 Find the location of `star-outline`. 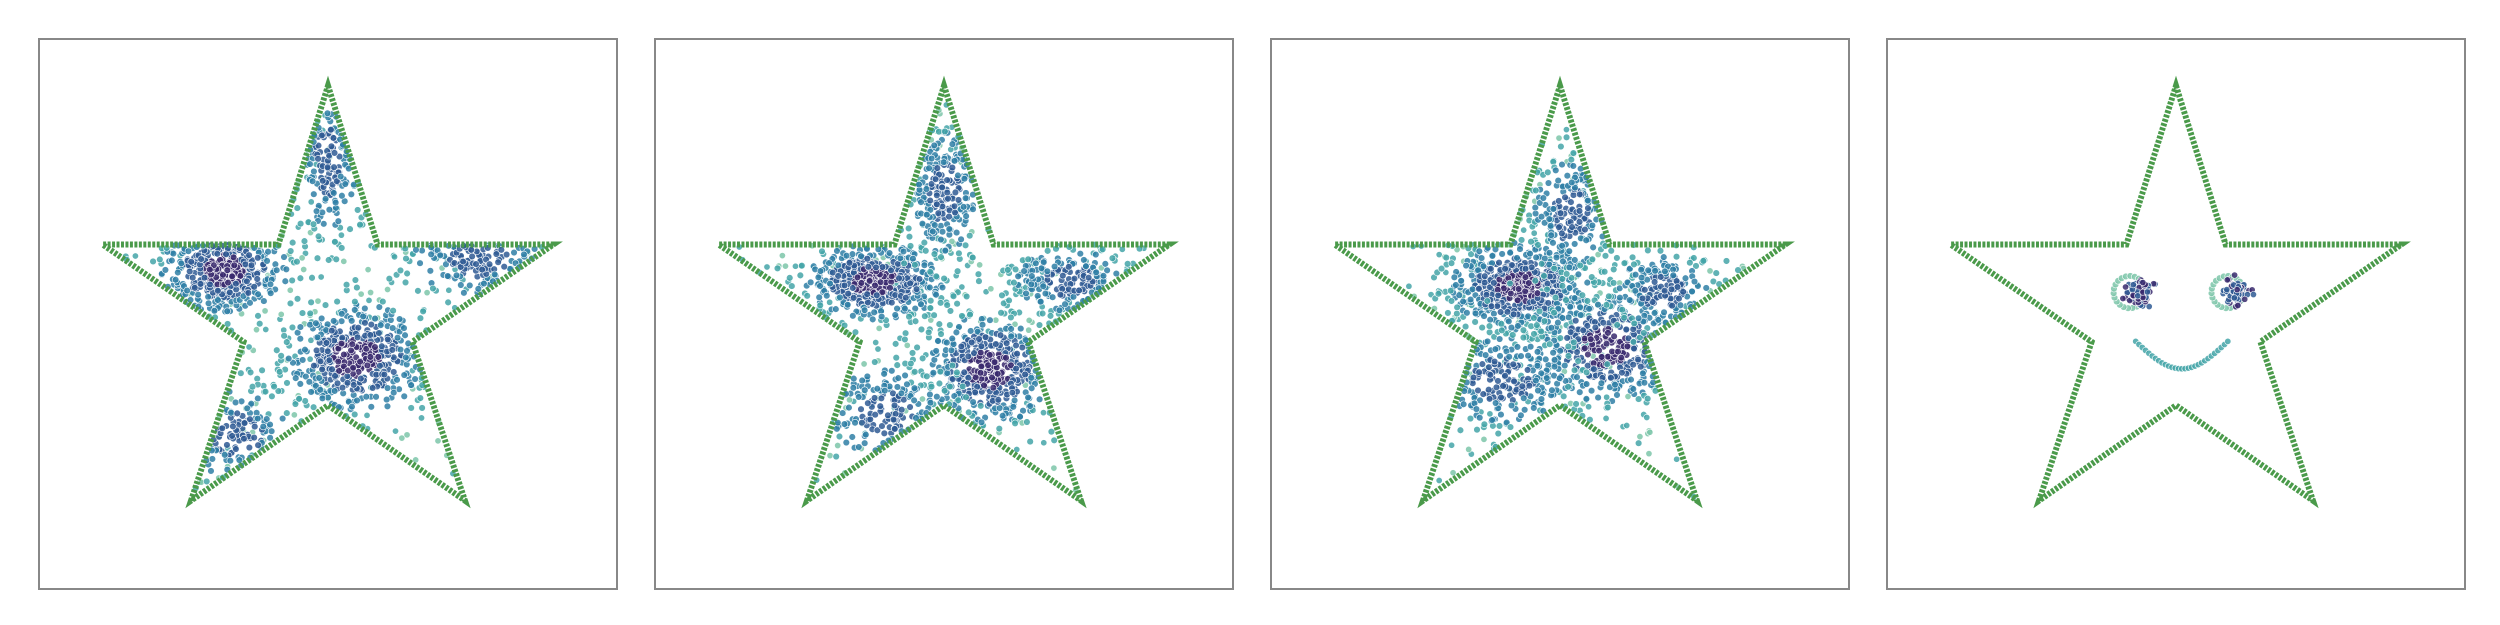

star-outline is located at coordinates (944, 292).